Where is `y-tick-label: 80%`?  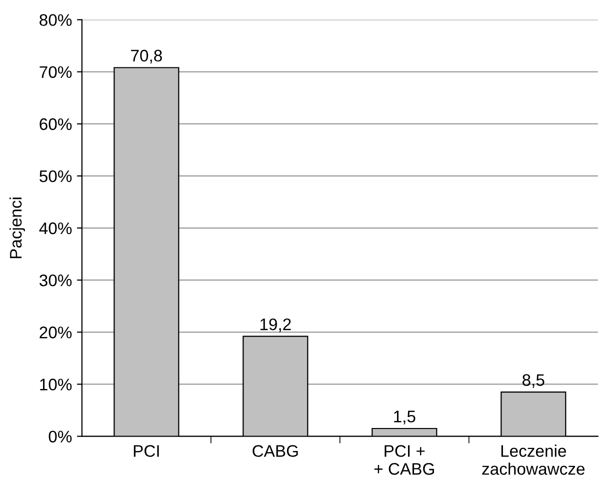
y-tick-label: 80% is located at coordinates (56, 20).